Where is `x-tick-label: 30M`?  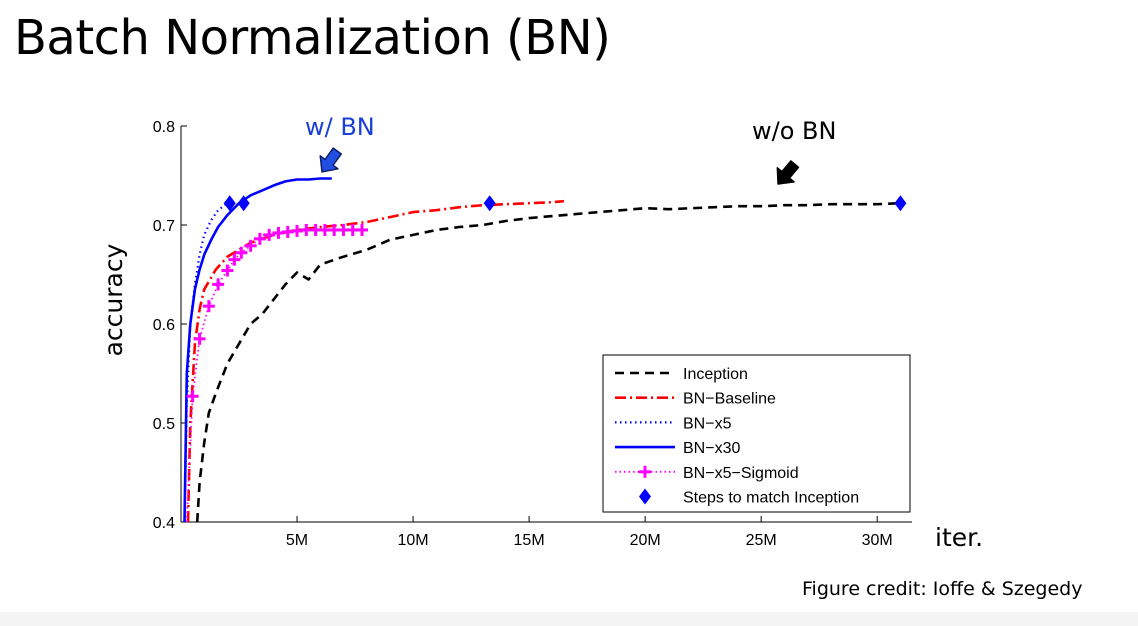
x-tick-label: 30M is located at coordinates (877, 540).